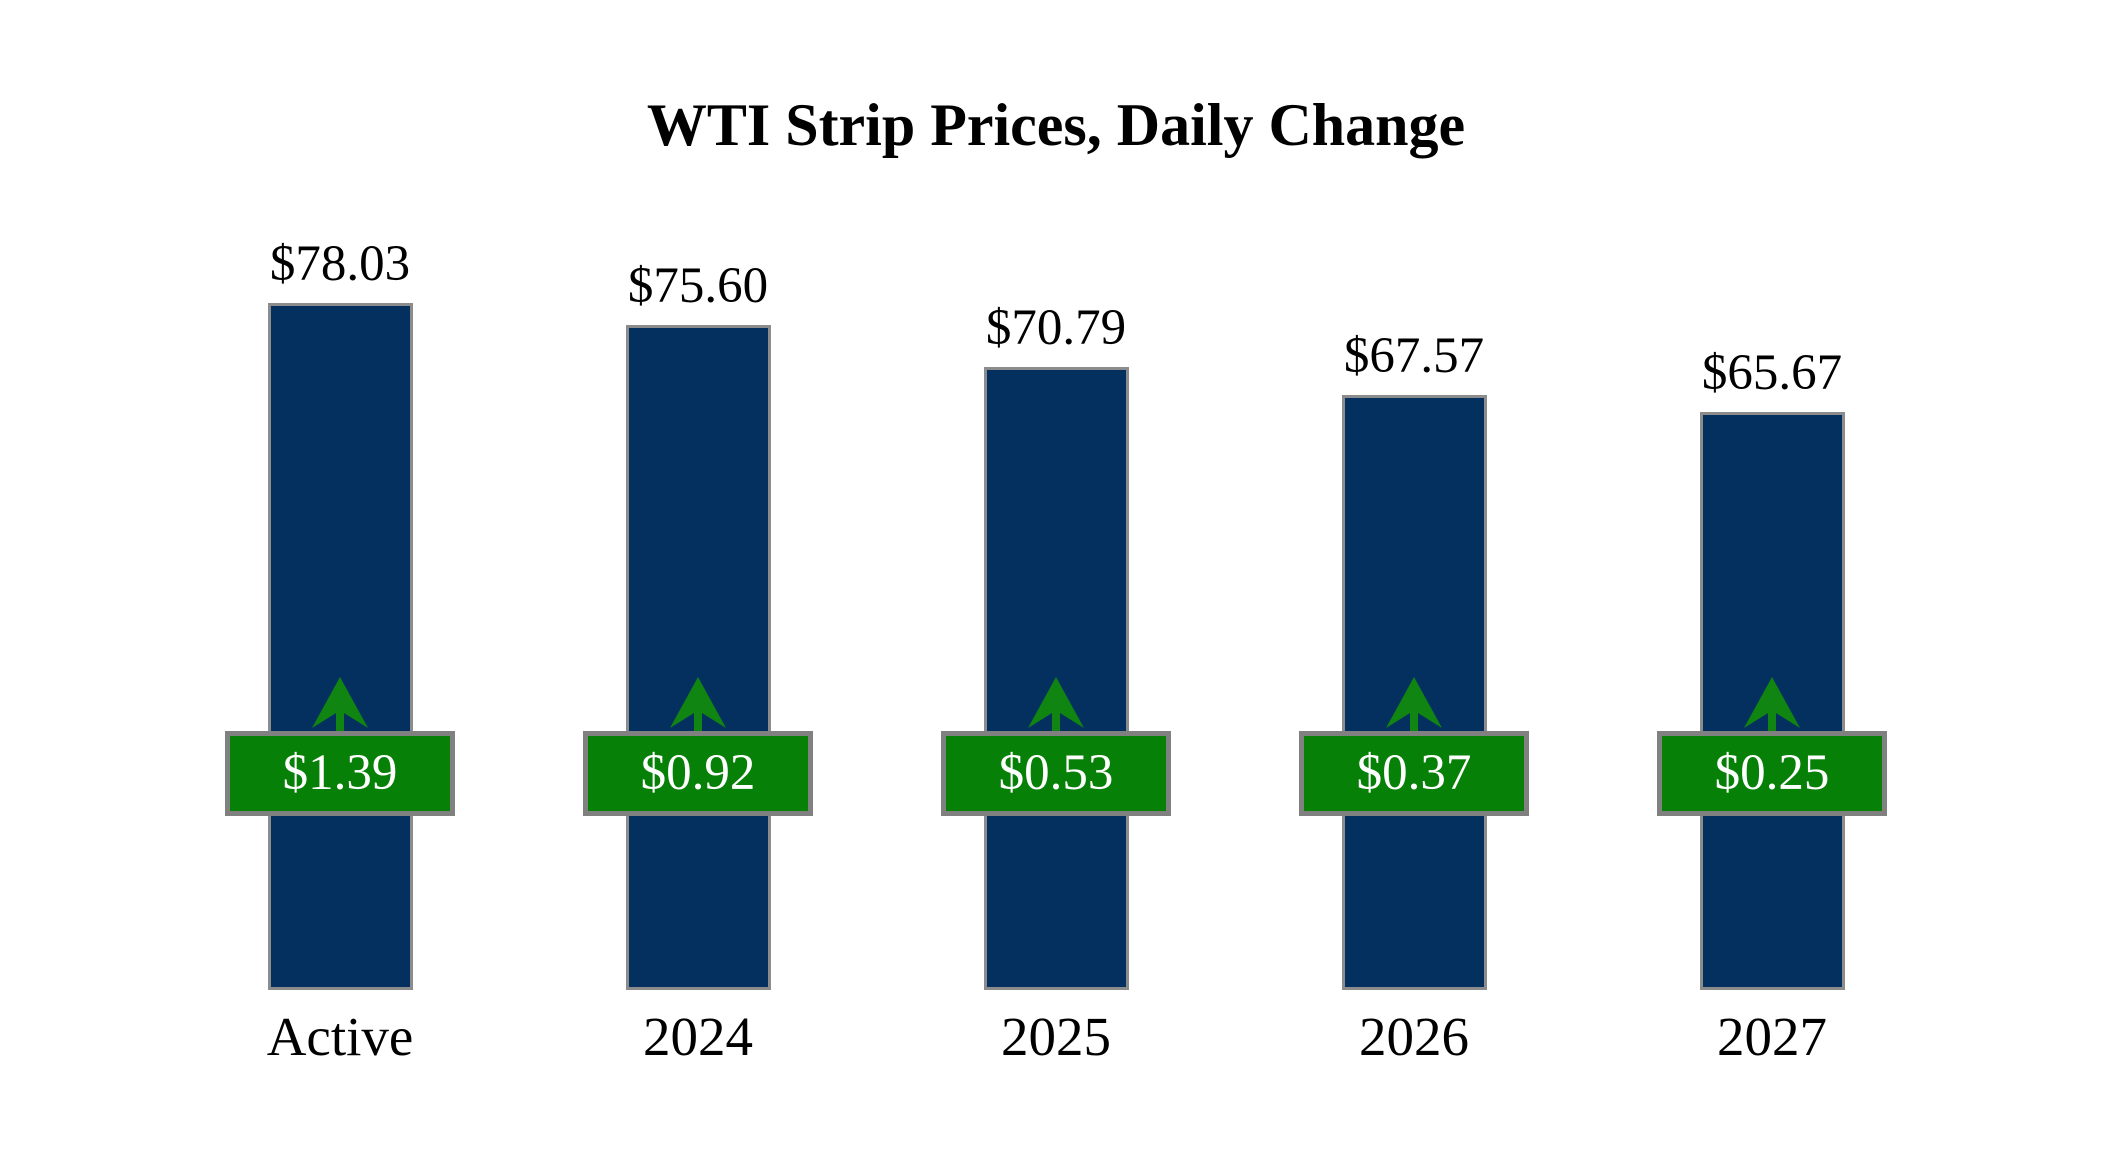  What do you see at coordinates (698, 286) in the screenshot?
I see `price-label: $75.60` at bounding box center [698, 286].